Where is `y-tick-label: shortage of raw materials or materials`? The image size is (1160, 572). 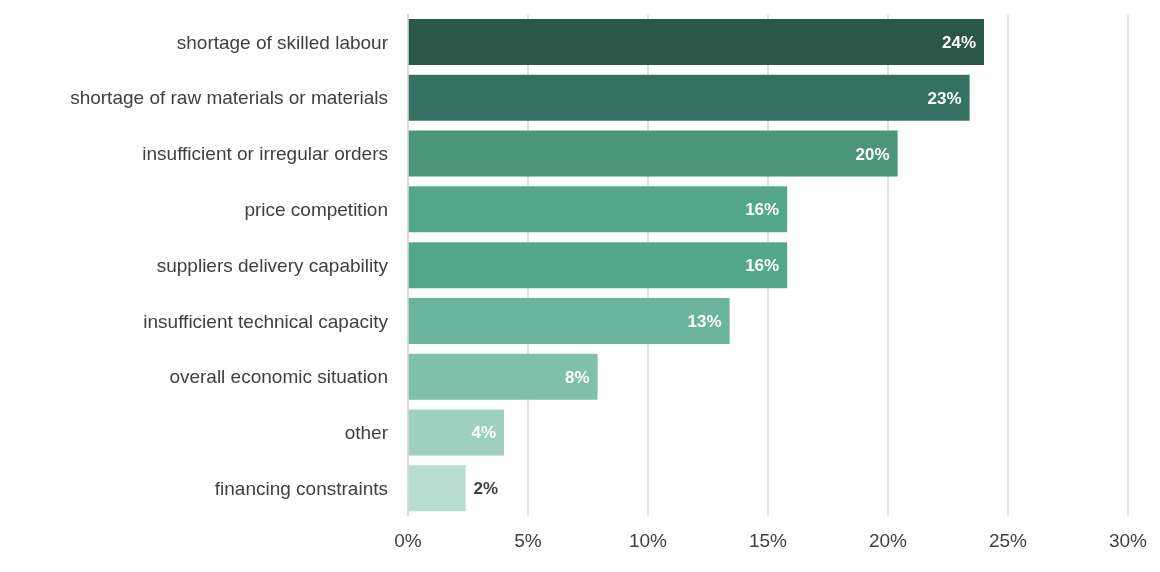 y-tick-label: shortage of raw materials or materials is located at coordinates (229, 98).